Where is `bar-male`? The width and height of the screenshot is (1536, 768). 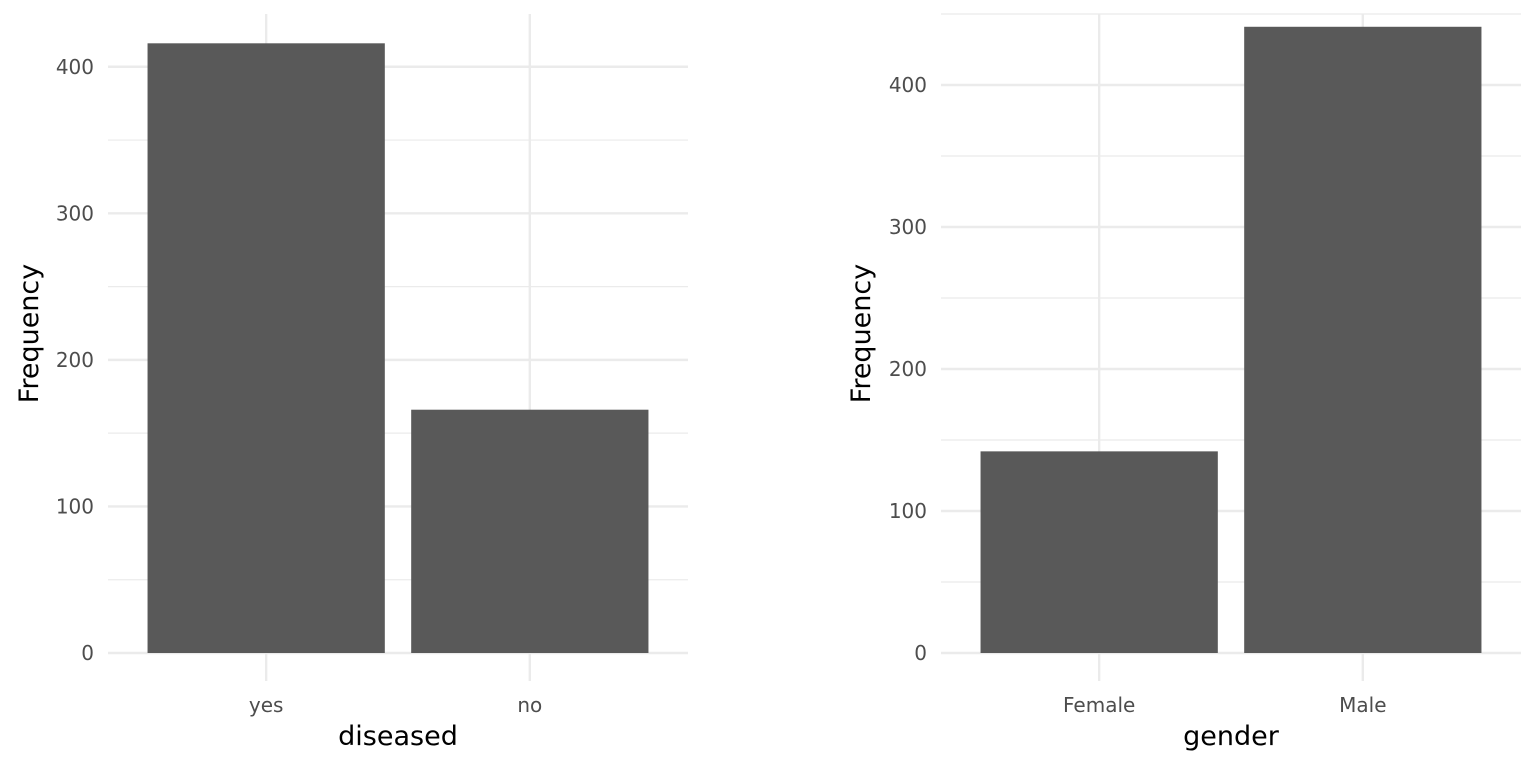
bar-male is located at coordinates (1363, 339).